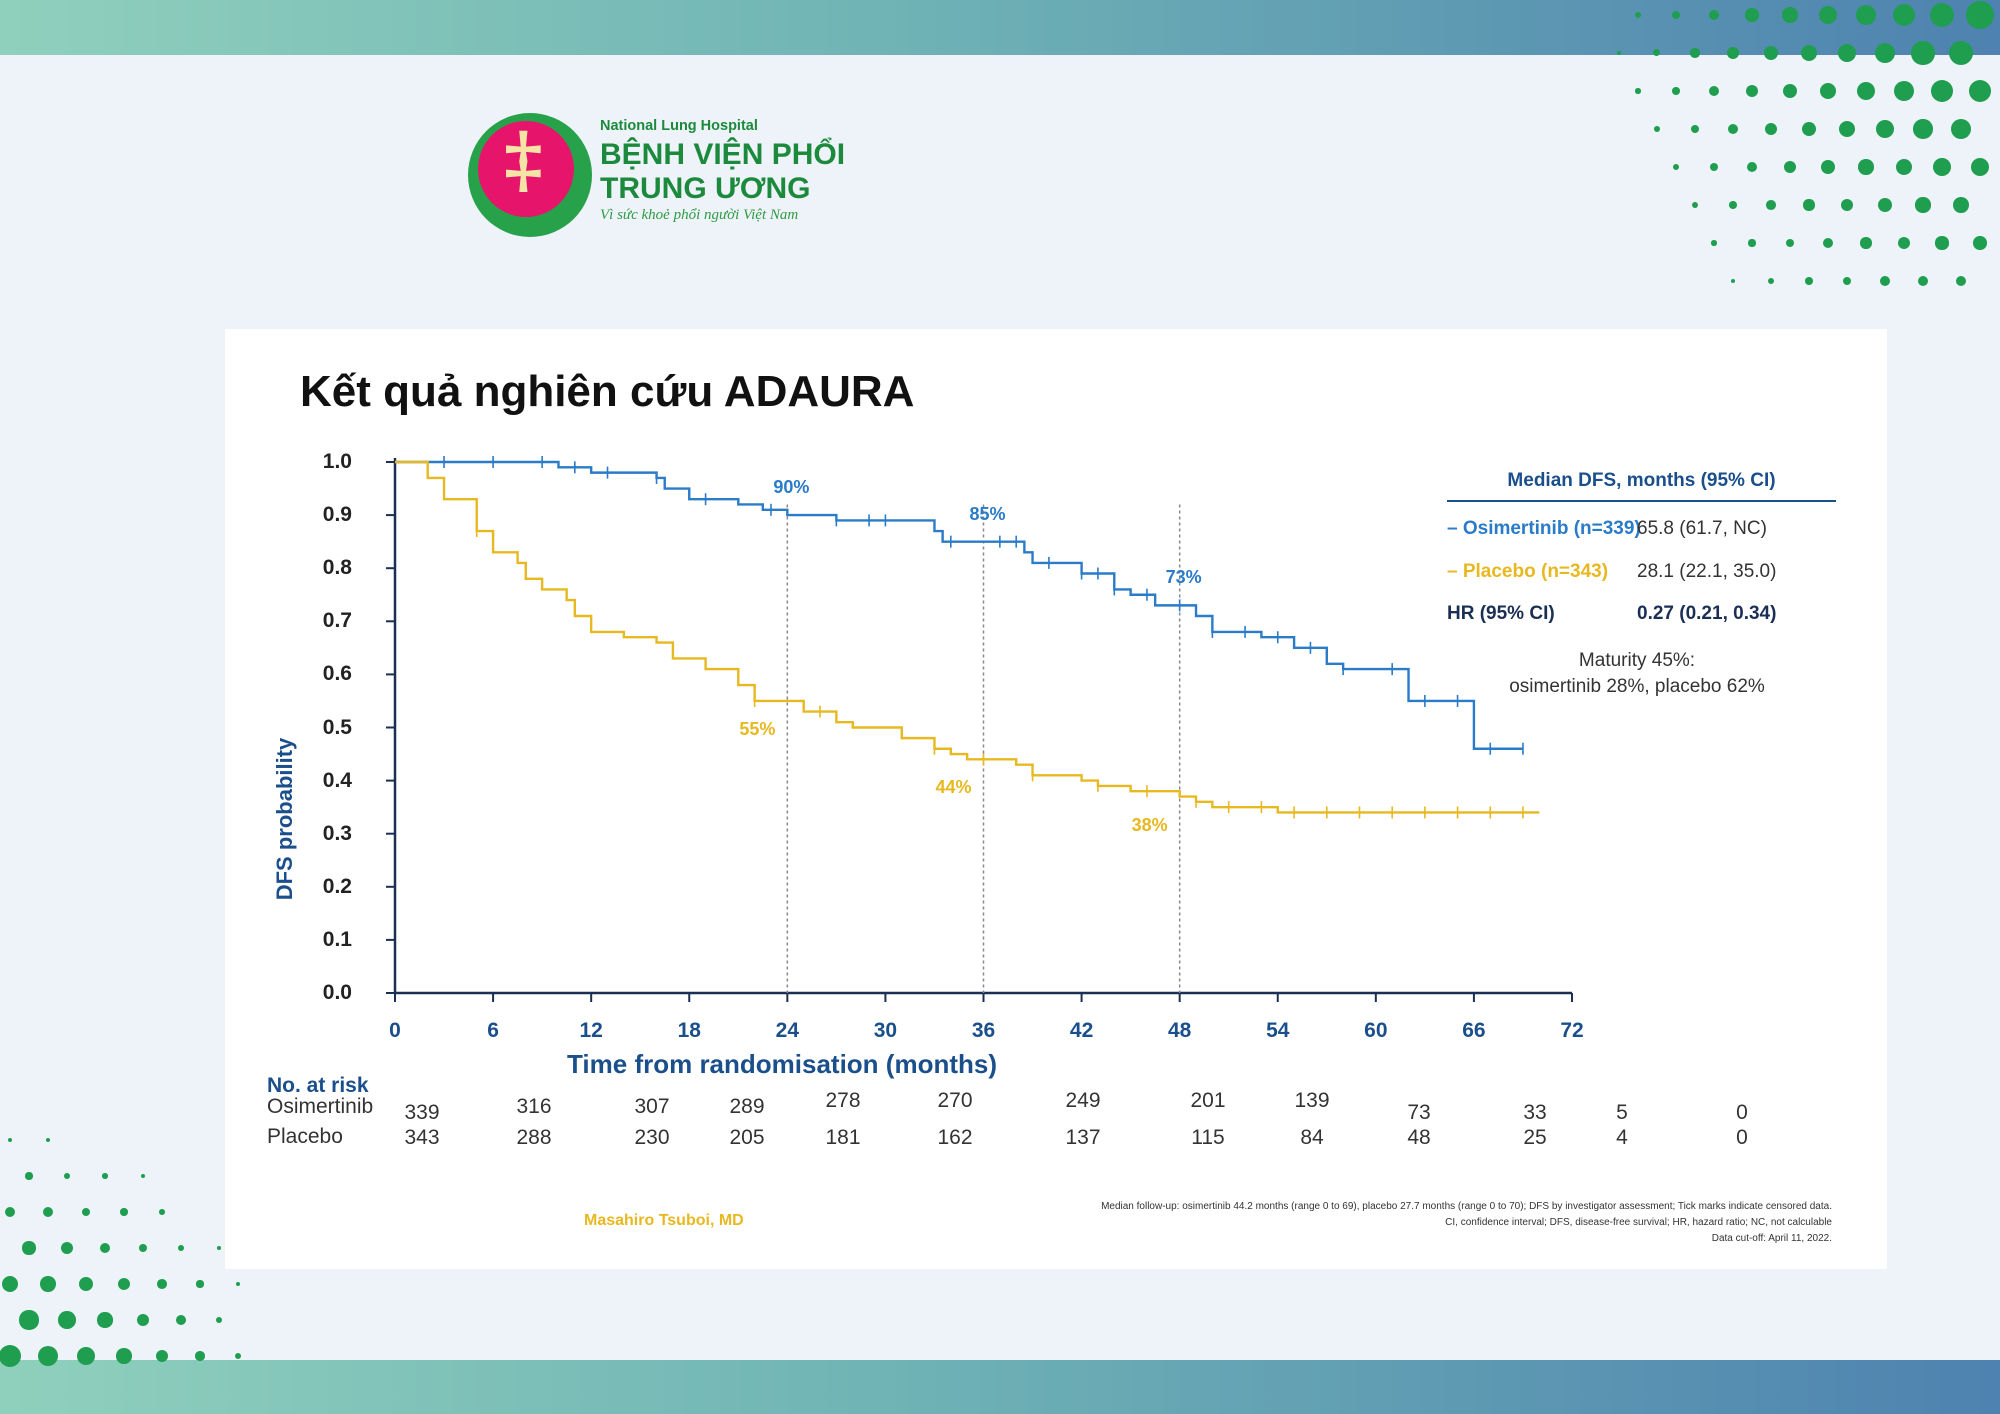 This screenshot has width=2000, height=1414. I want to click on logo-emblem-inner, so click(526, 169).